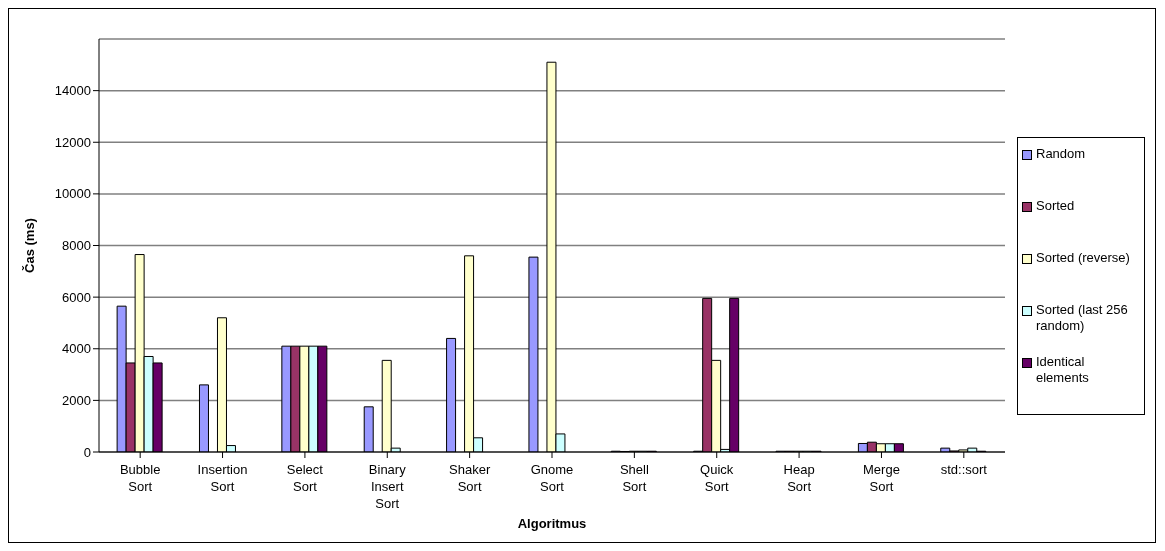  What do you see at coordinates (140, 478) in the screenshot?
I see `x-tick-label: Bubble Sort` at bounding box center [140, 478].